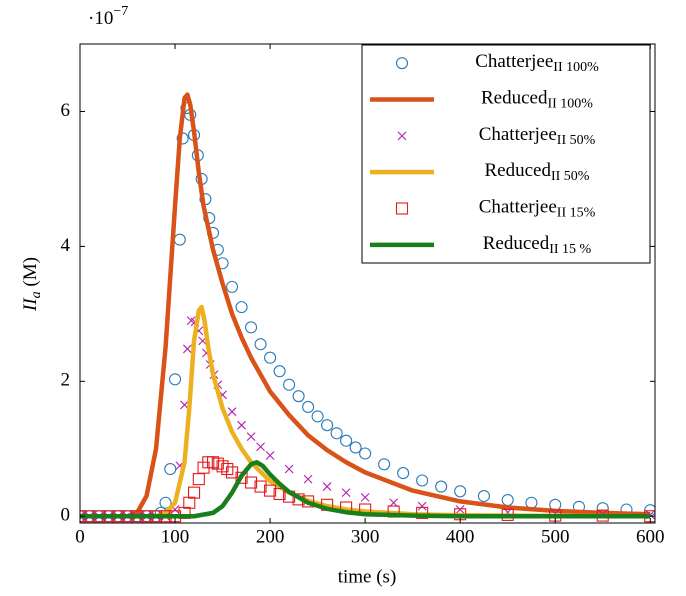  Describe the element at coordinates (367, 576) in the screenshot. I see `x-axis-label: time (s)` at that location.